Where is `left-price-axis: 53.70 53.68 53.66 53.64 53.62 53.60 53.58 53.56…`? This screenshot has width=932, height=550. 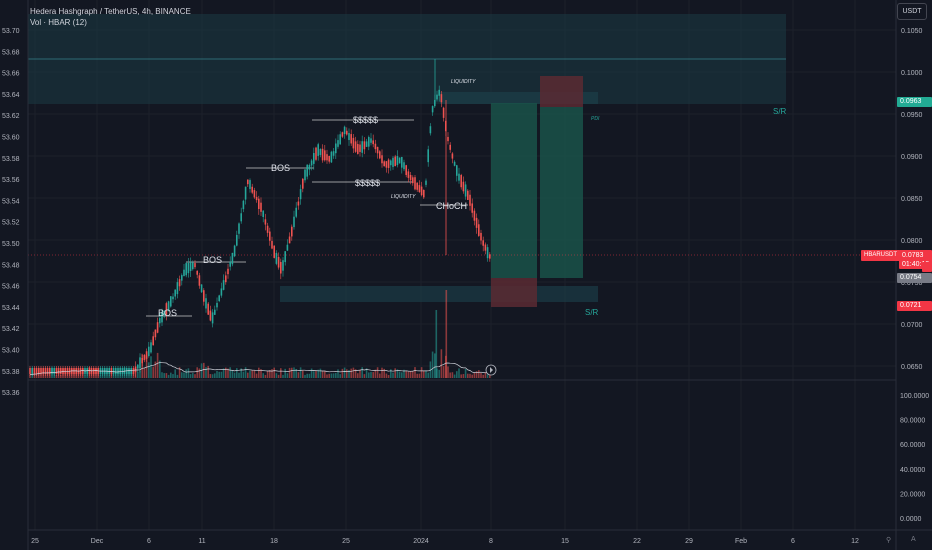 left-price-axis: 53.70 53.68 53.66 53.64 53.62 53.60 53.58 53.56… is located at coordinates (11, 212).